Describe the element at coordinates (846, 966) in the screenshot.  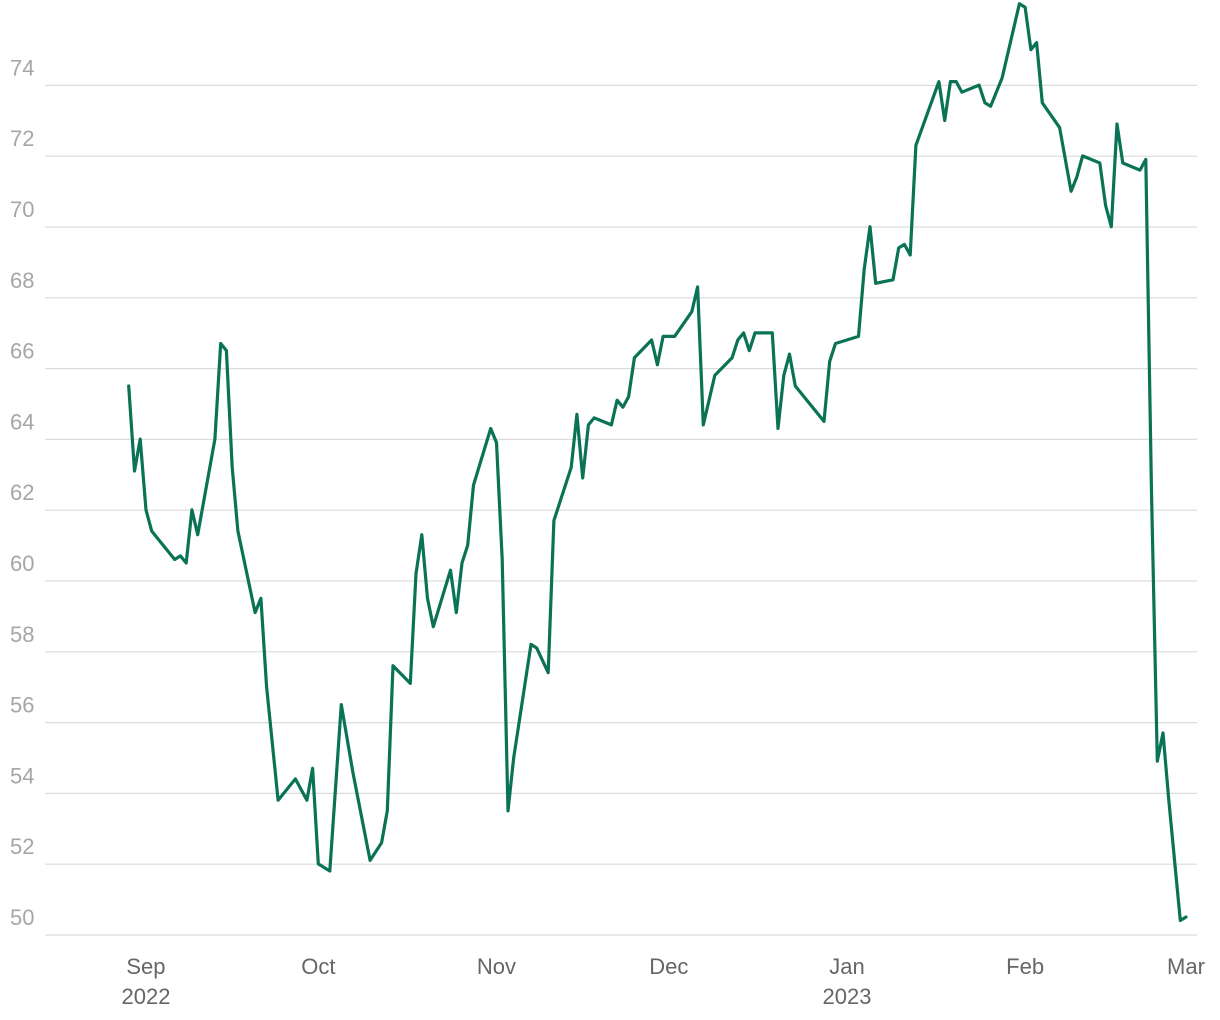
I see `x-tick-label: Jan` at that location.